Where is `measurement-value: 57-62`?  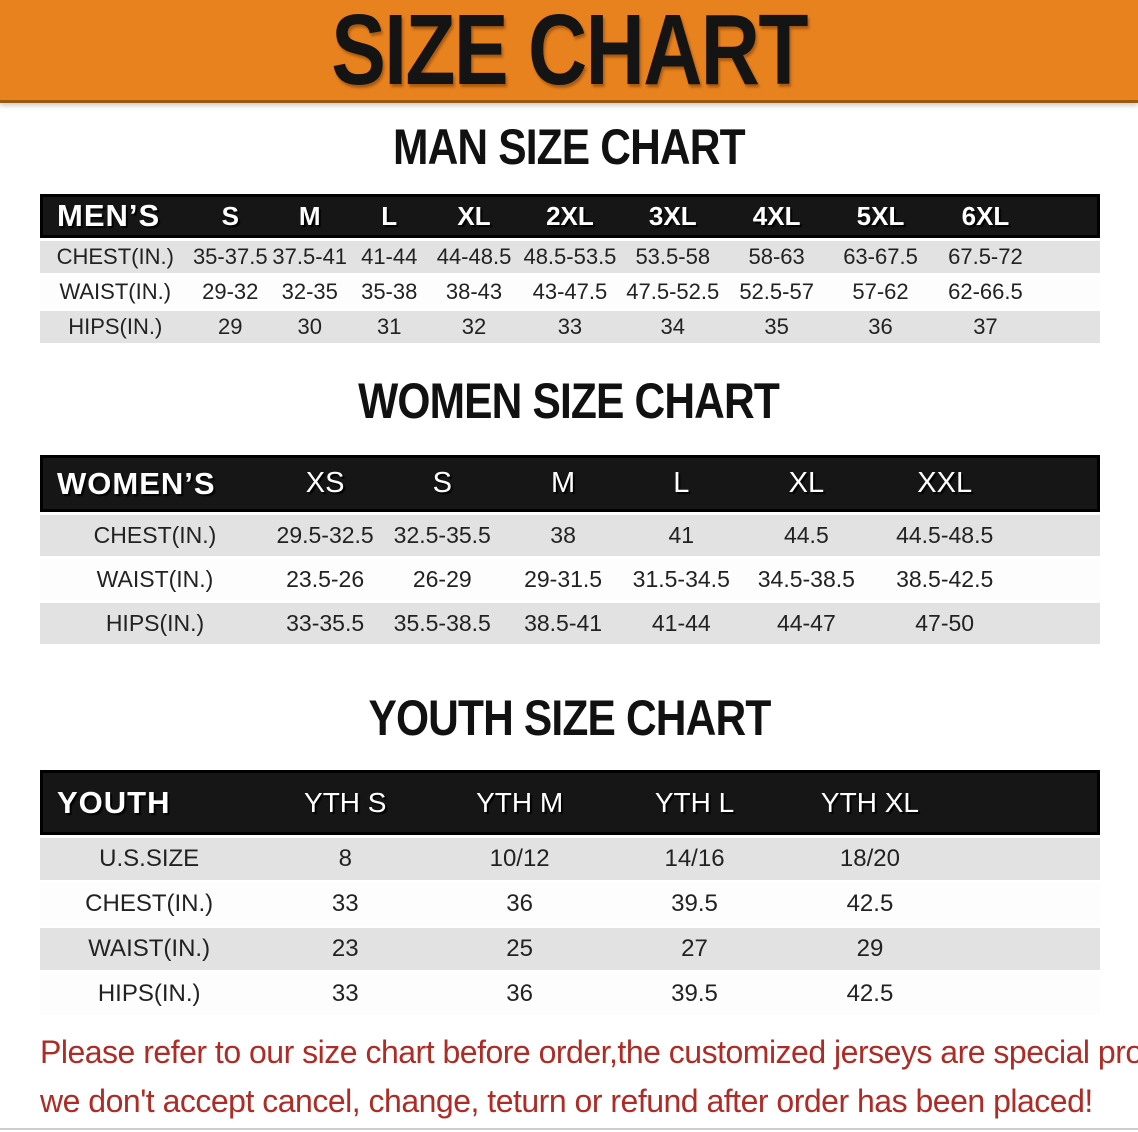
measurement-value: 57-62 is located at coordinates (880, 290).